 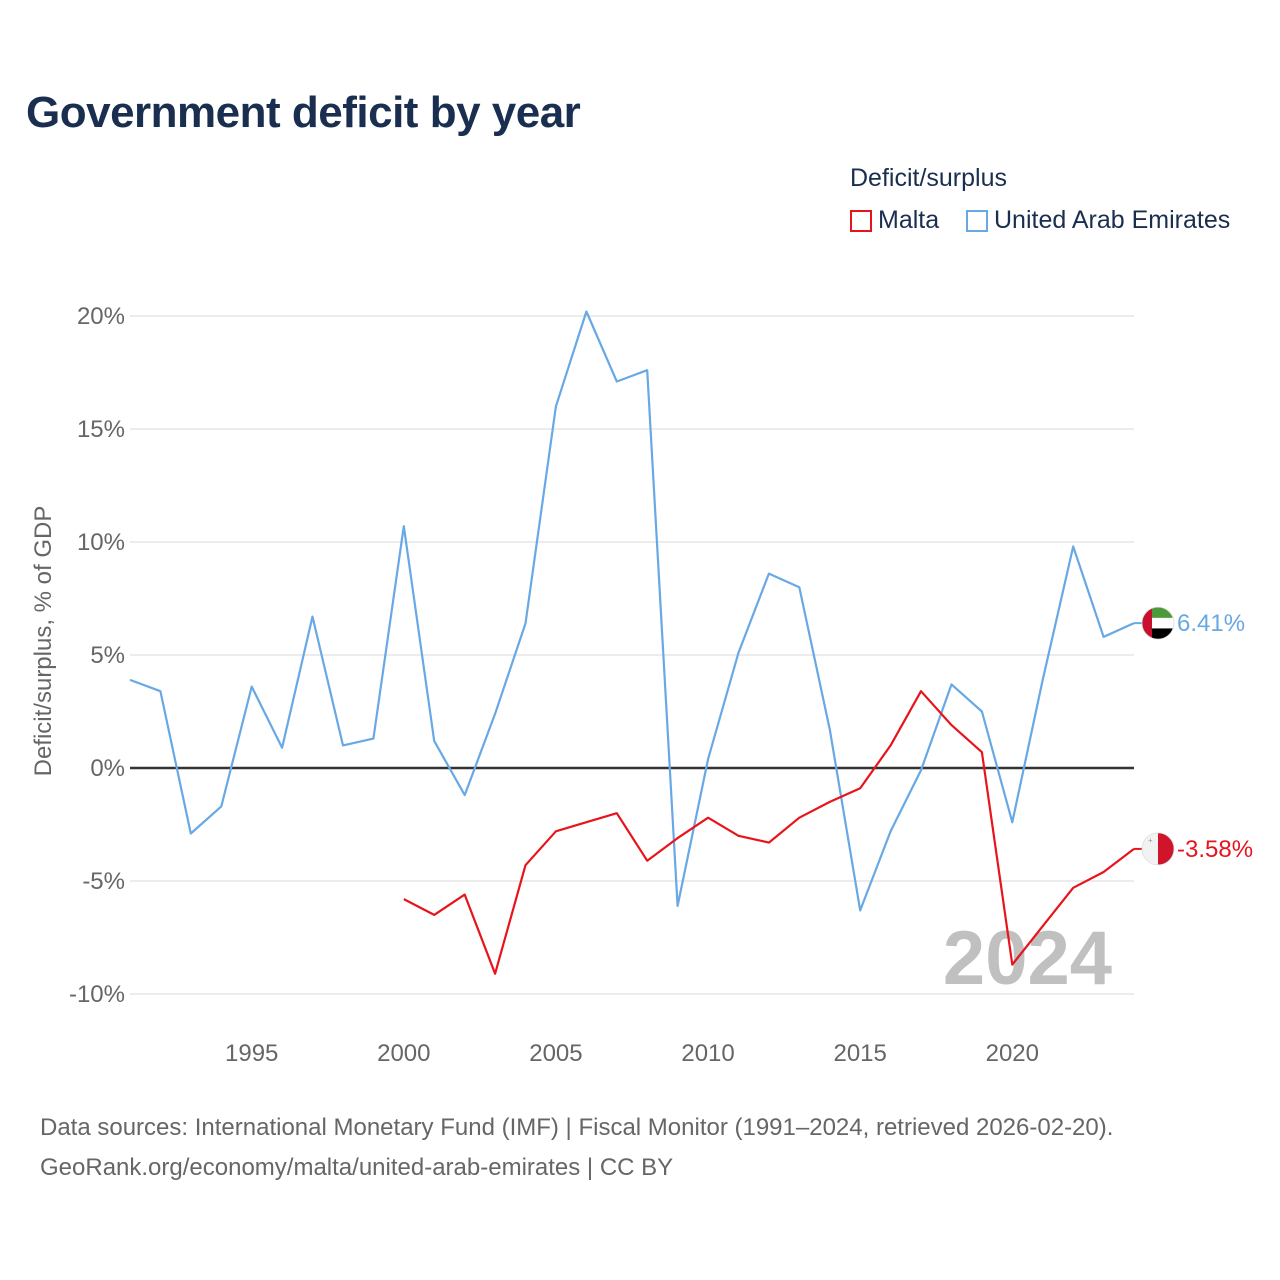 I want to click on y-tick-label: 20%, so click(x=101, y=316).